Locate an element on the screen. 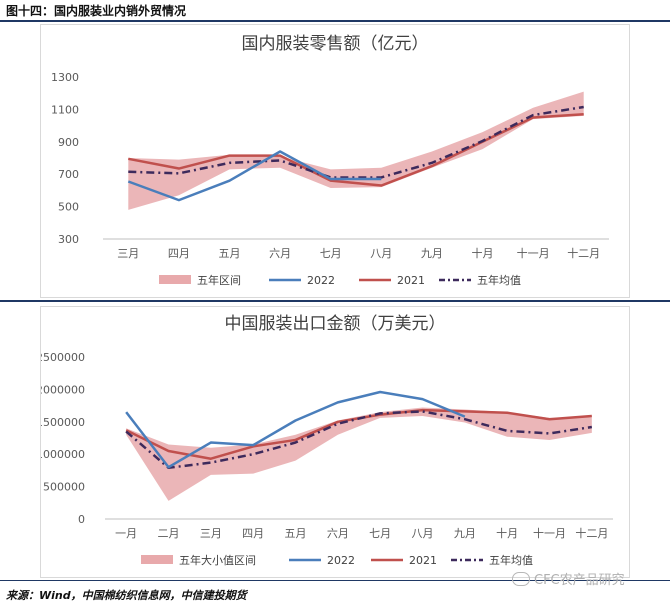  y-tick-label: 500 is located at coordinates (68, 207).